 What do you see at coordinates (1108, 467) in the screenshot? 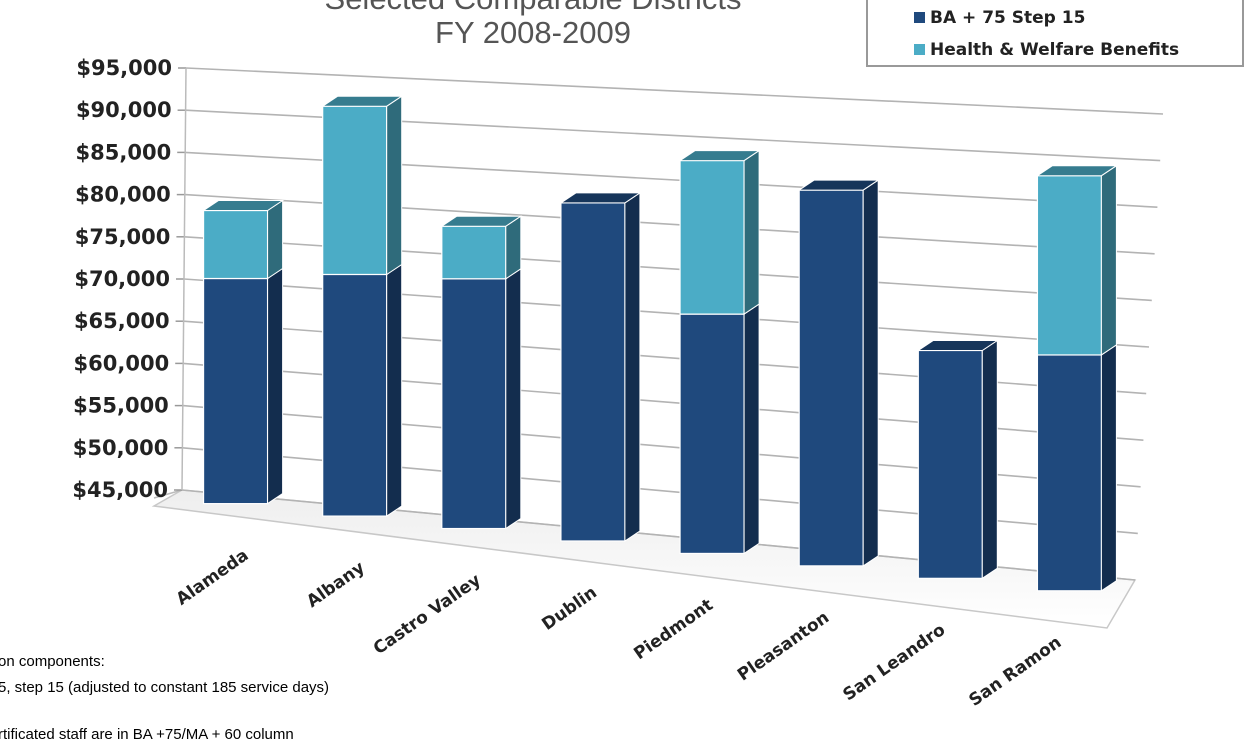
I see `bar-segment-ba75-san-ramon-side` at bounding box center [1108, 467].